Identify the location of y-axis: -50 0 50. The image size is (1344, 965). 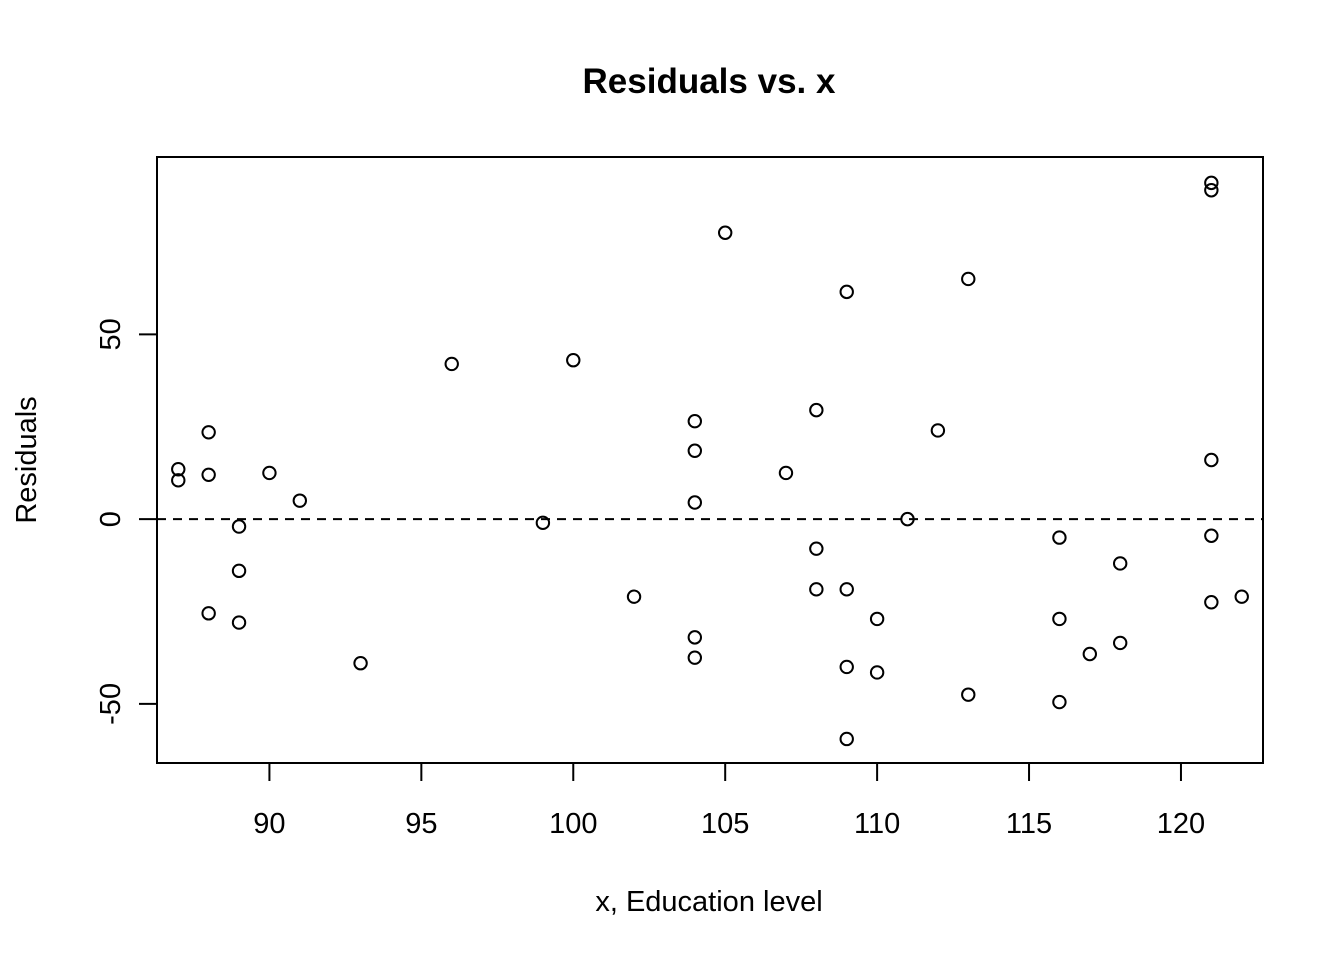
(126, 521).